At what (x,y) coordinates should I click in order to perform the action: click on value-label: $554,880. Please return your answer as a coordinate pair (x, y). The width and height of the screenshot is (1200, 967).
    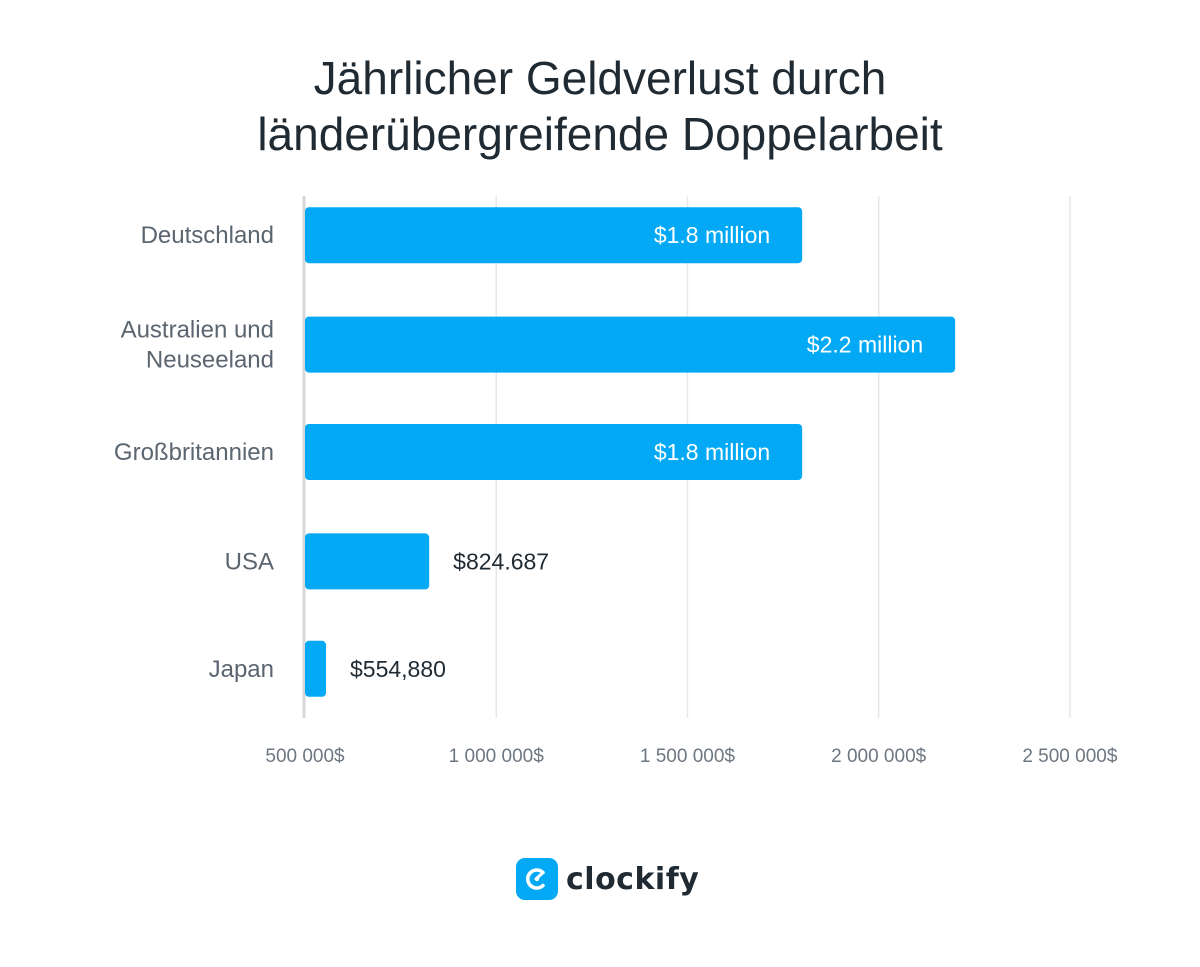
    Looking at the image, I should click on (398, 669).